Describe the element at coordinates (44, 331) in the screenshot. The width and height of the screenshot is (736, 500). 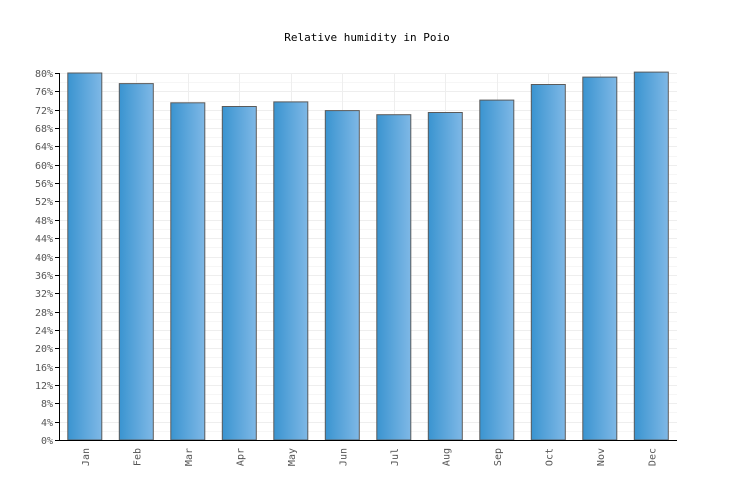
I see `y-tick-label: 24%` at that location.